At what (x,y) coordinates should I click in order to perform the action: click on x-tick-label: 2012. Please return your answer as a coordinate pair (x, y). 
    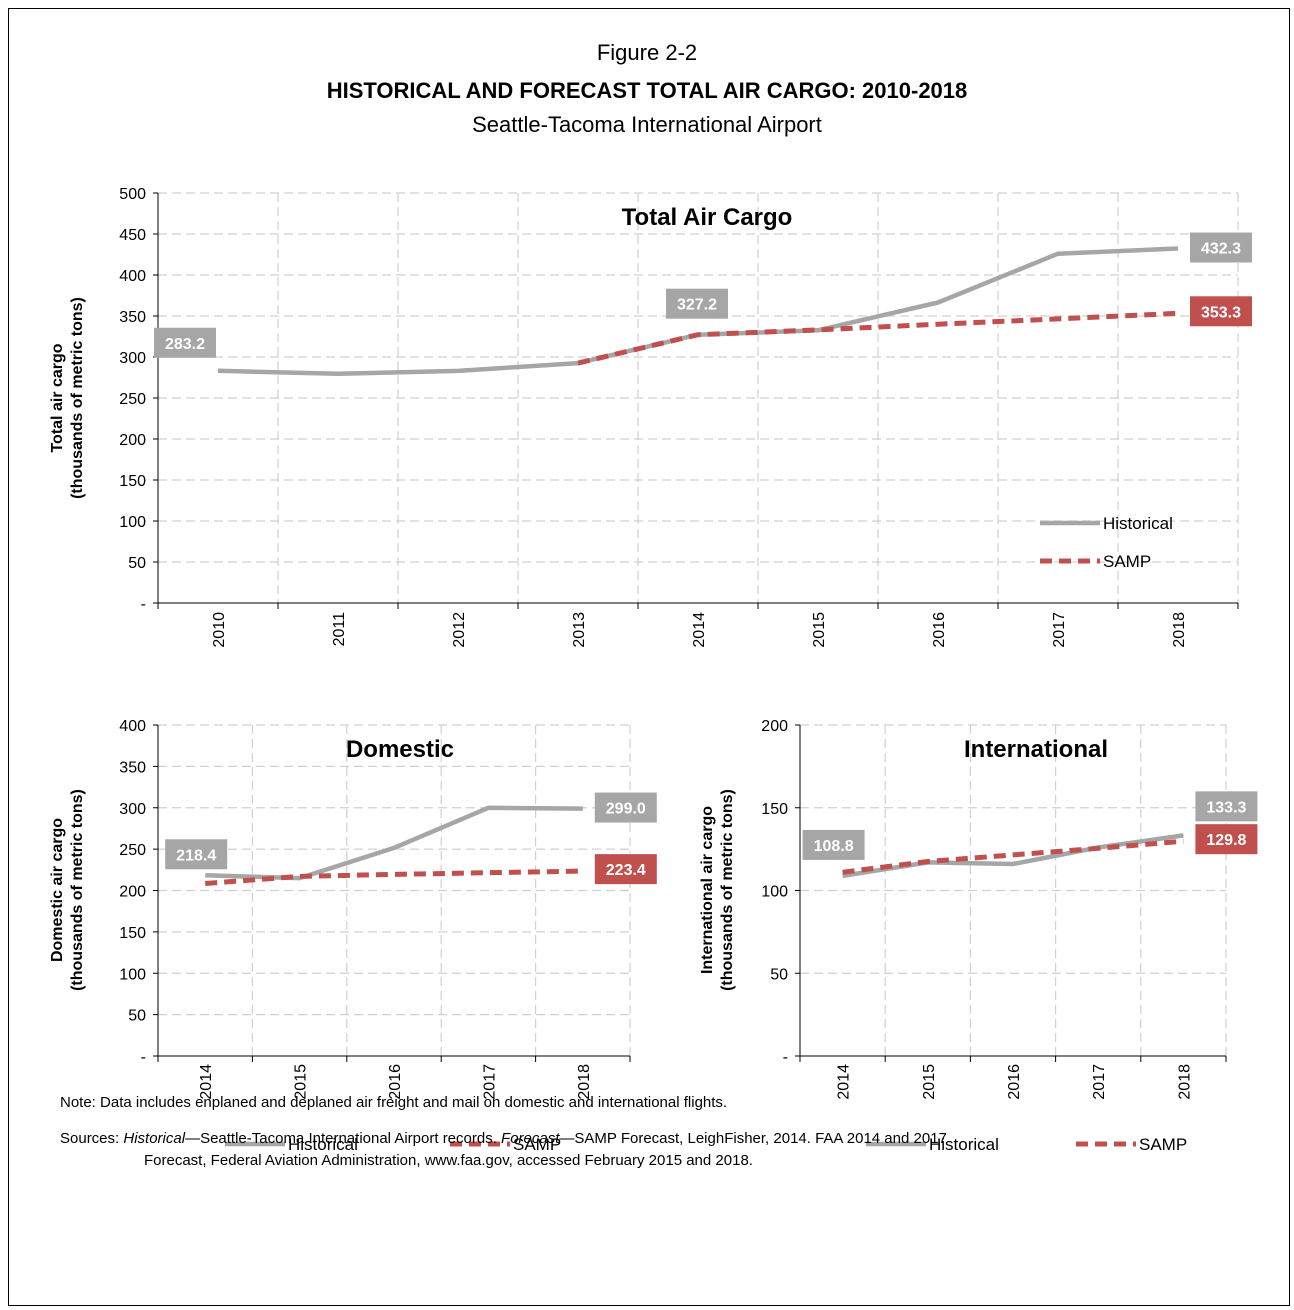
    Looking at the image, I should click on (459, 630).